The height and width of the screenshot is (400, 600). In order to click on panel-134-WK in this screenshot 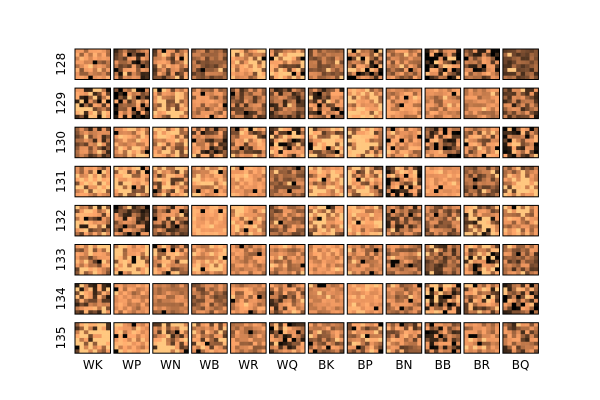, I will do `click(92, 299)`.